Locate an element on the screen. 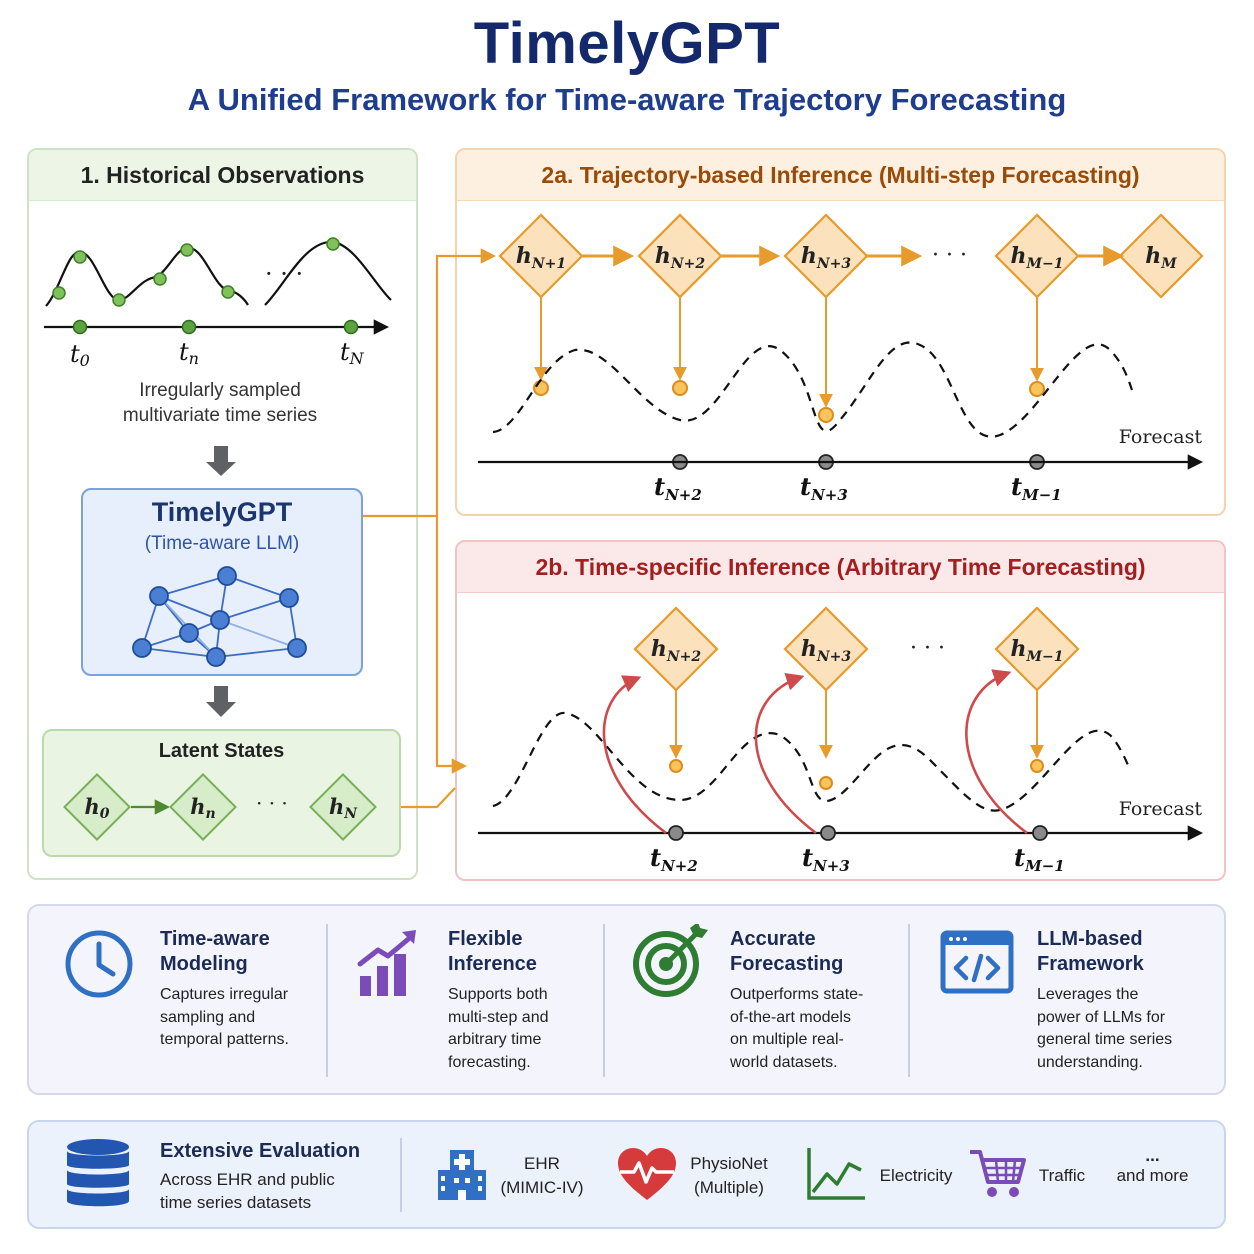 This screenshot has width=1254, height=1254. forecast-label: Forecast is located at coordinates (1161, 437).